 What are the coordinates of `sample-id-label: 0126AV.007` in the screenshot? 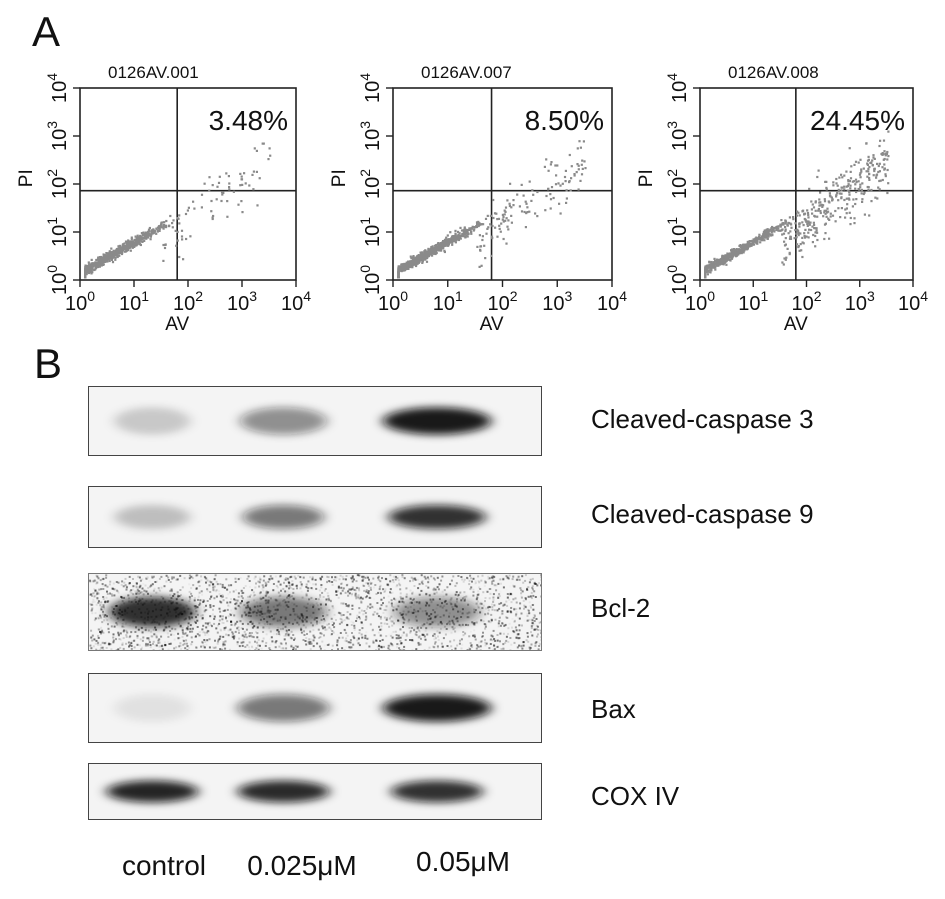 It's located at (466, 72).